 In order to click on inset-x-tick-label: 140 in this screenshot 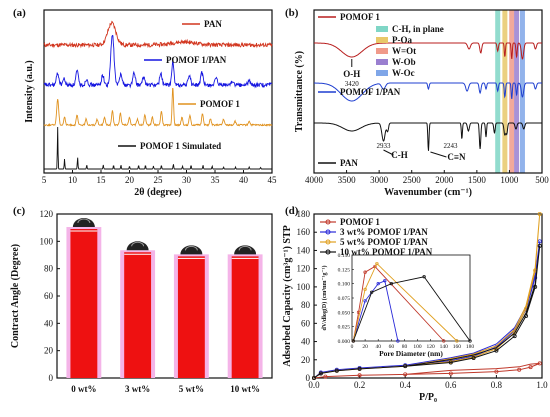, I will do `click(444, 347)`.